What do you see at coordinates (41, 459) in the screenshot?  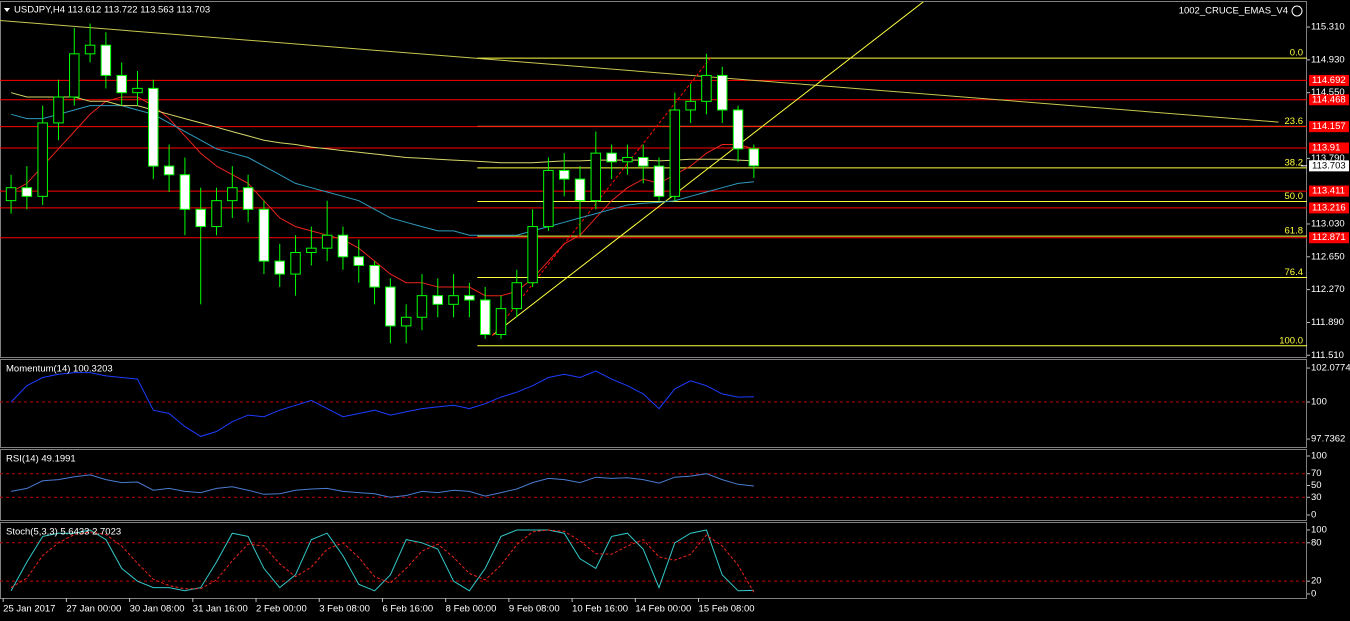 I see `indicator-title: RSI(14) 49.1991` at bounding box center [41, 459].